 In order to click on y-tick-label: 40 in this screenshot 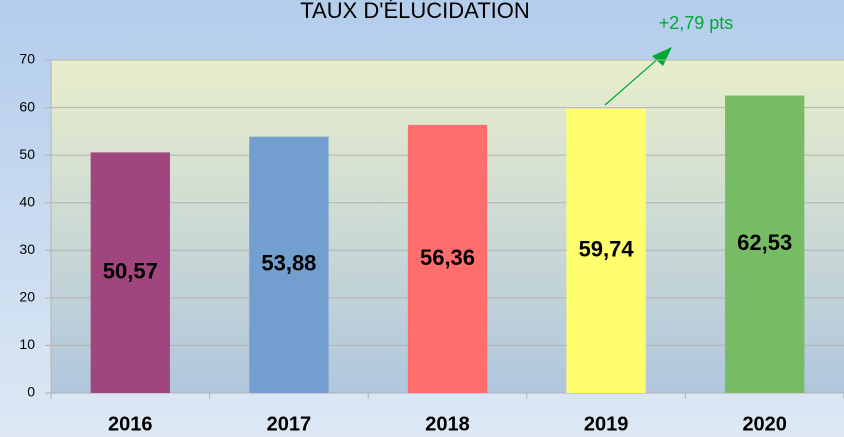, I will do `click(27, 201)`.